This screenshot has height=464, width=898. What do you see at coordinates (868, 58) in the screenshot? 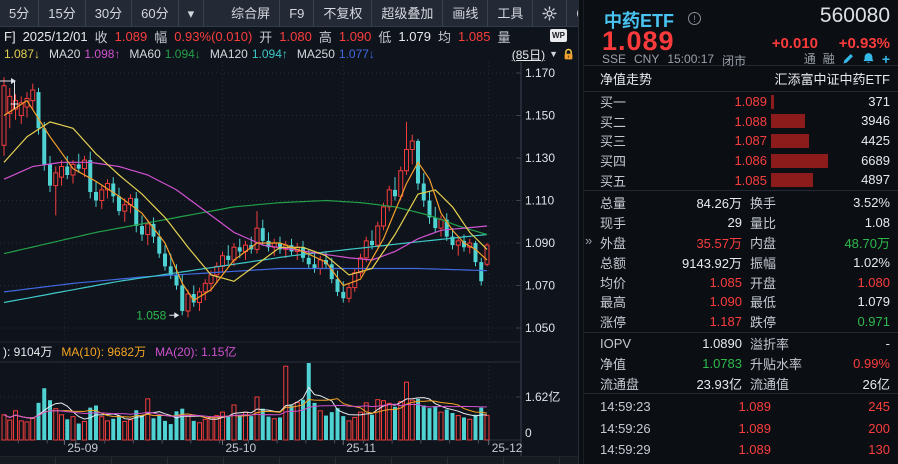
I see `alert-bell-icon` at bounding box center [868, 58].